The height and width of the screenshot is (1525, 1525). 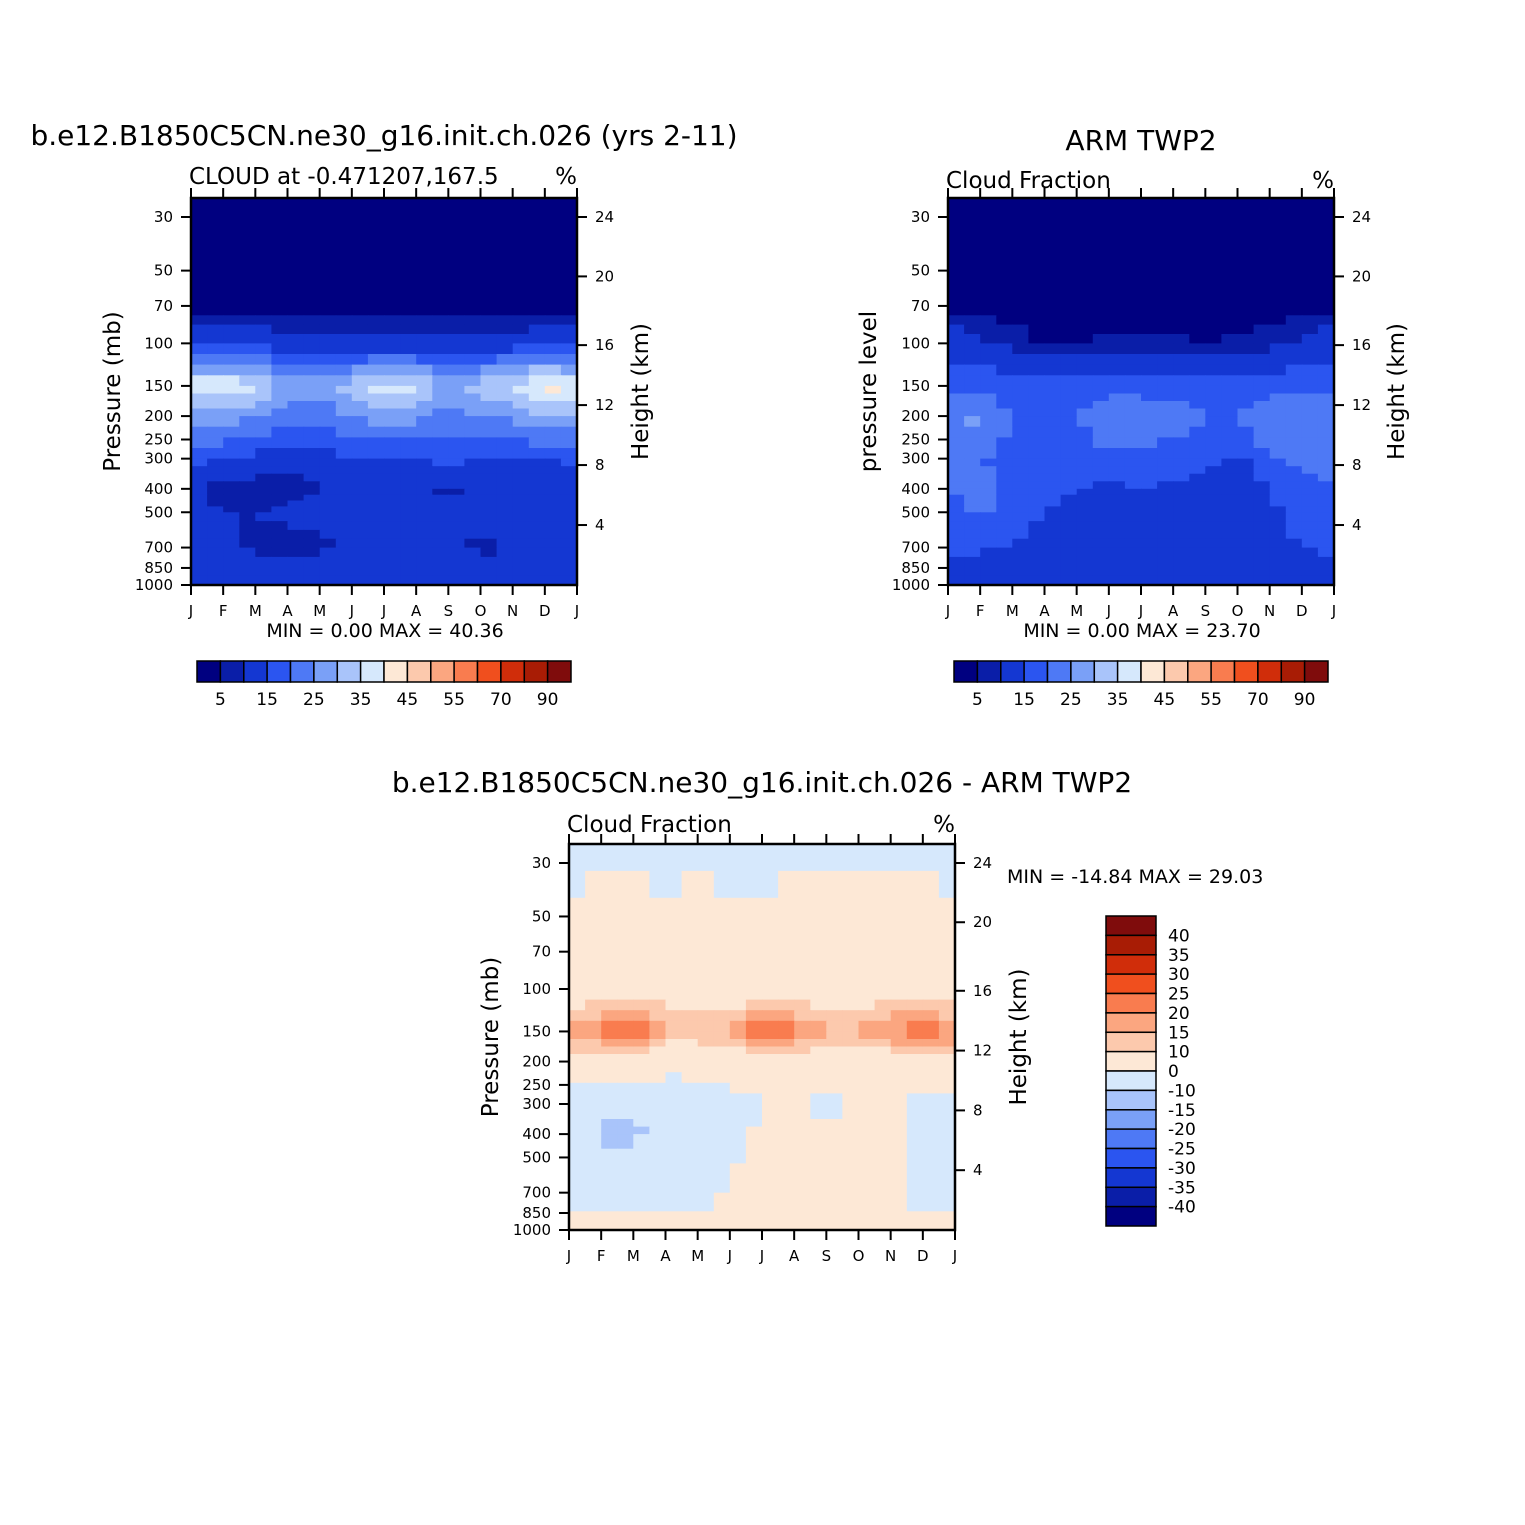 What do you see at coordinates (604, 276) in the screenshot?
I see `y-right-tick-label: 20` at bounding box center [604, 276].